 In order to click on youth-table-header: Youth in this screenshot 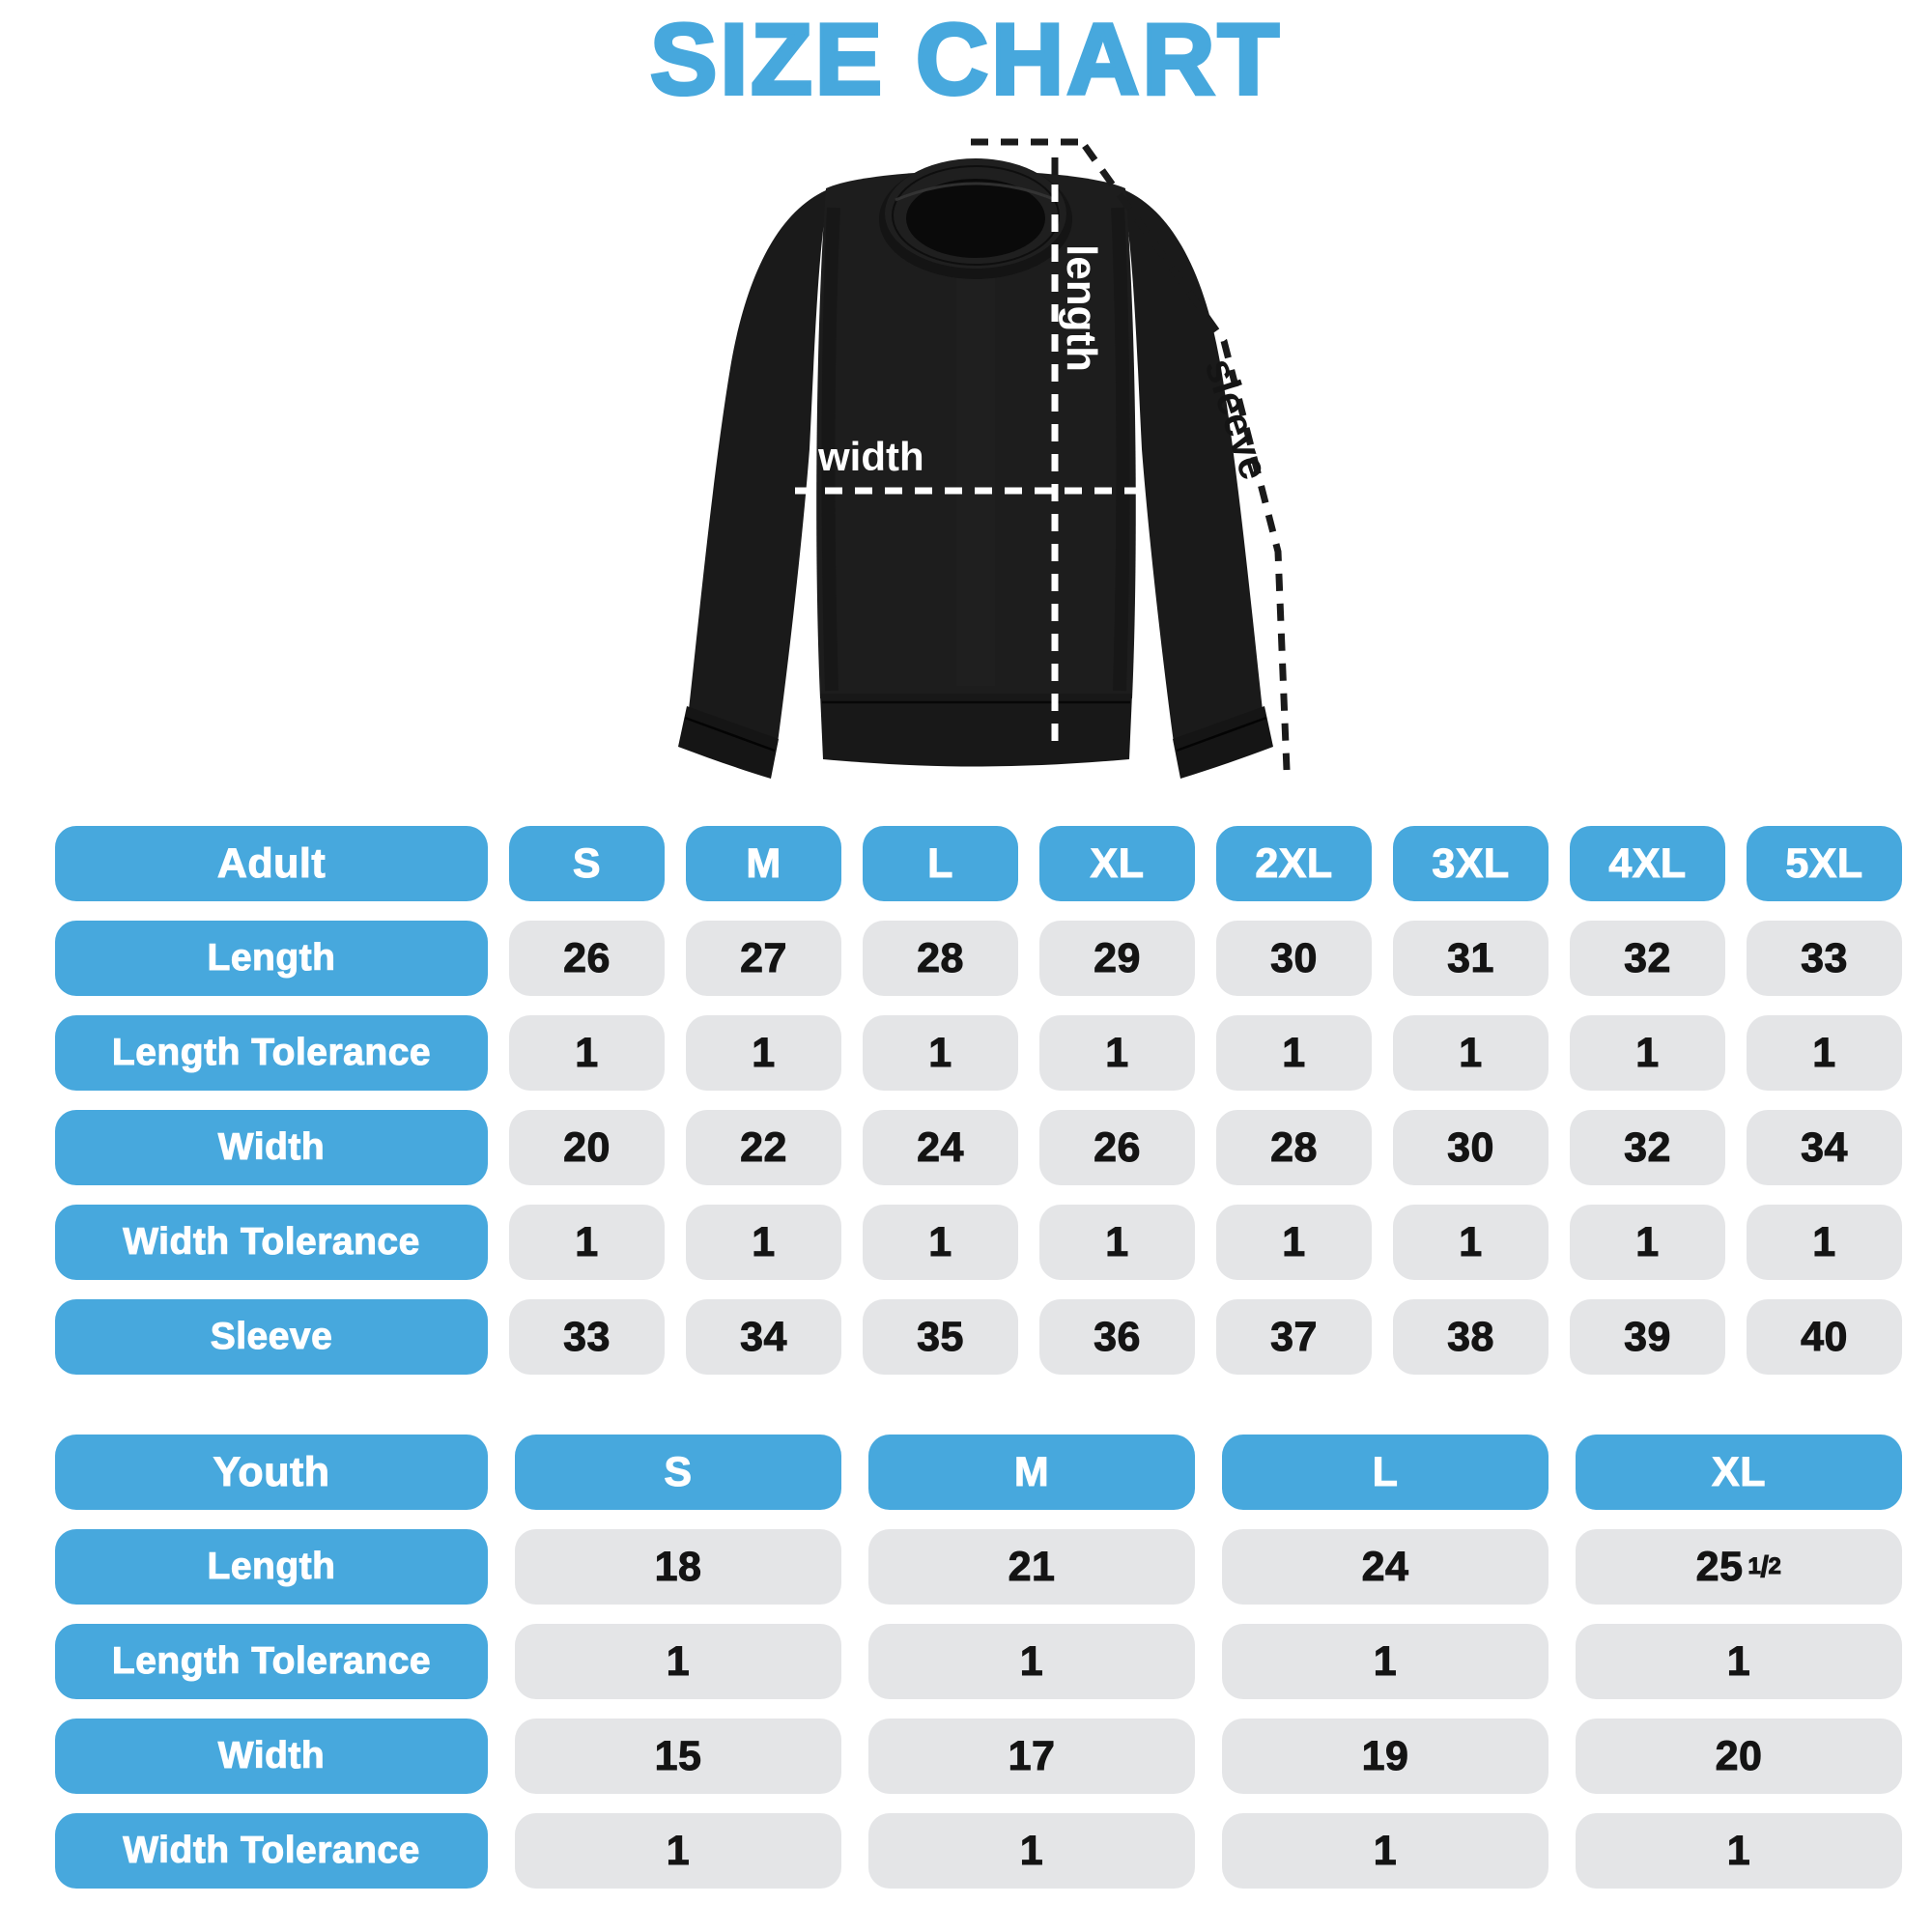, I will do `click(271, 1472)`.